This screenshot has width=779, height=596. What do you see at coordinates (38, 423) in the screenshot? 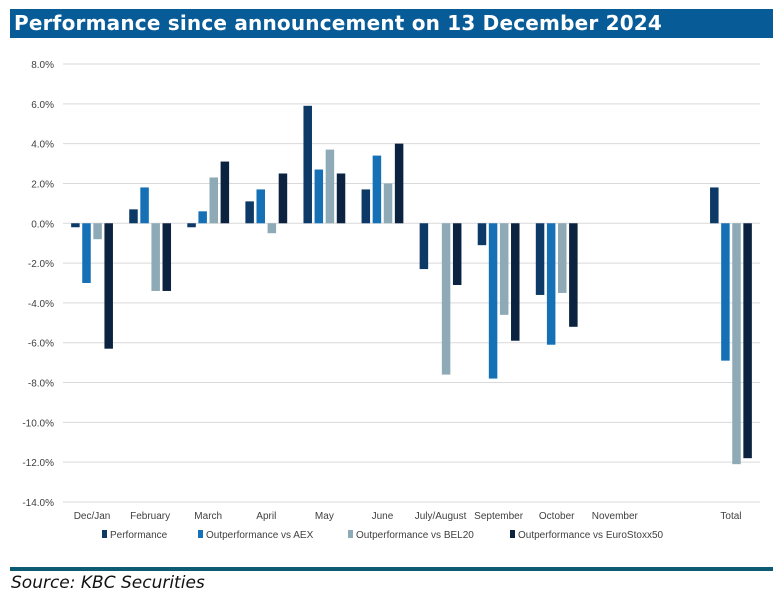
I see `y-tick-label: -10.0%` at bounding box center [38, 423].